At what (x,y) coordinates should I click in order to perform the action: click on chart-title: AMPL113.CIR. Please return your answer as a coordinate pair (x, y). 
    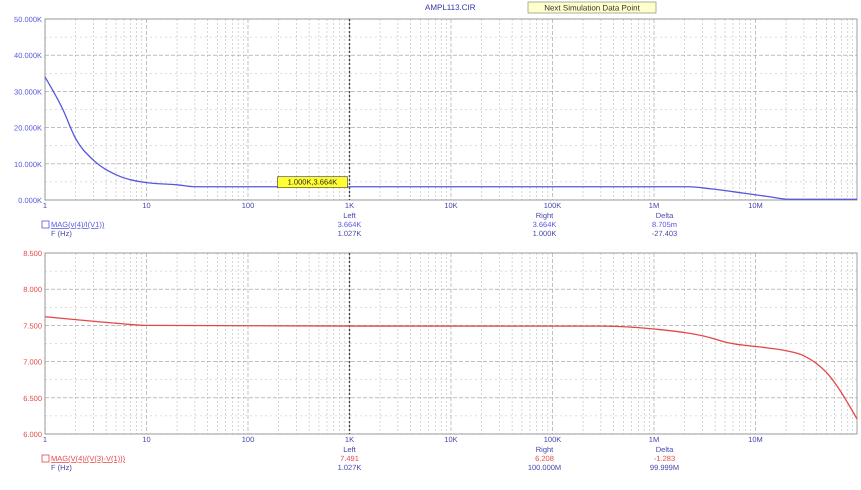
    Looking at the image, I should click on (450, 7).